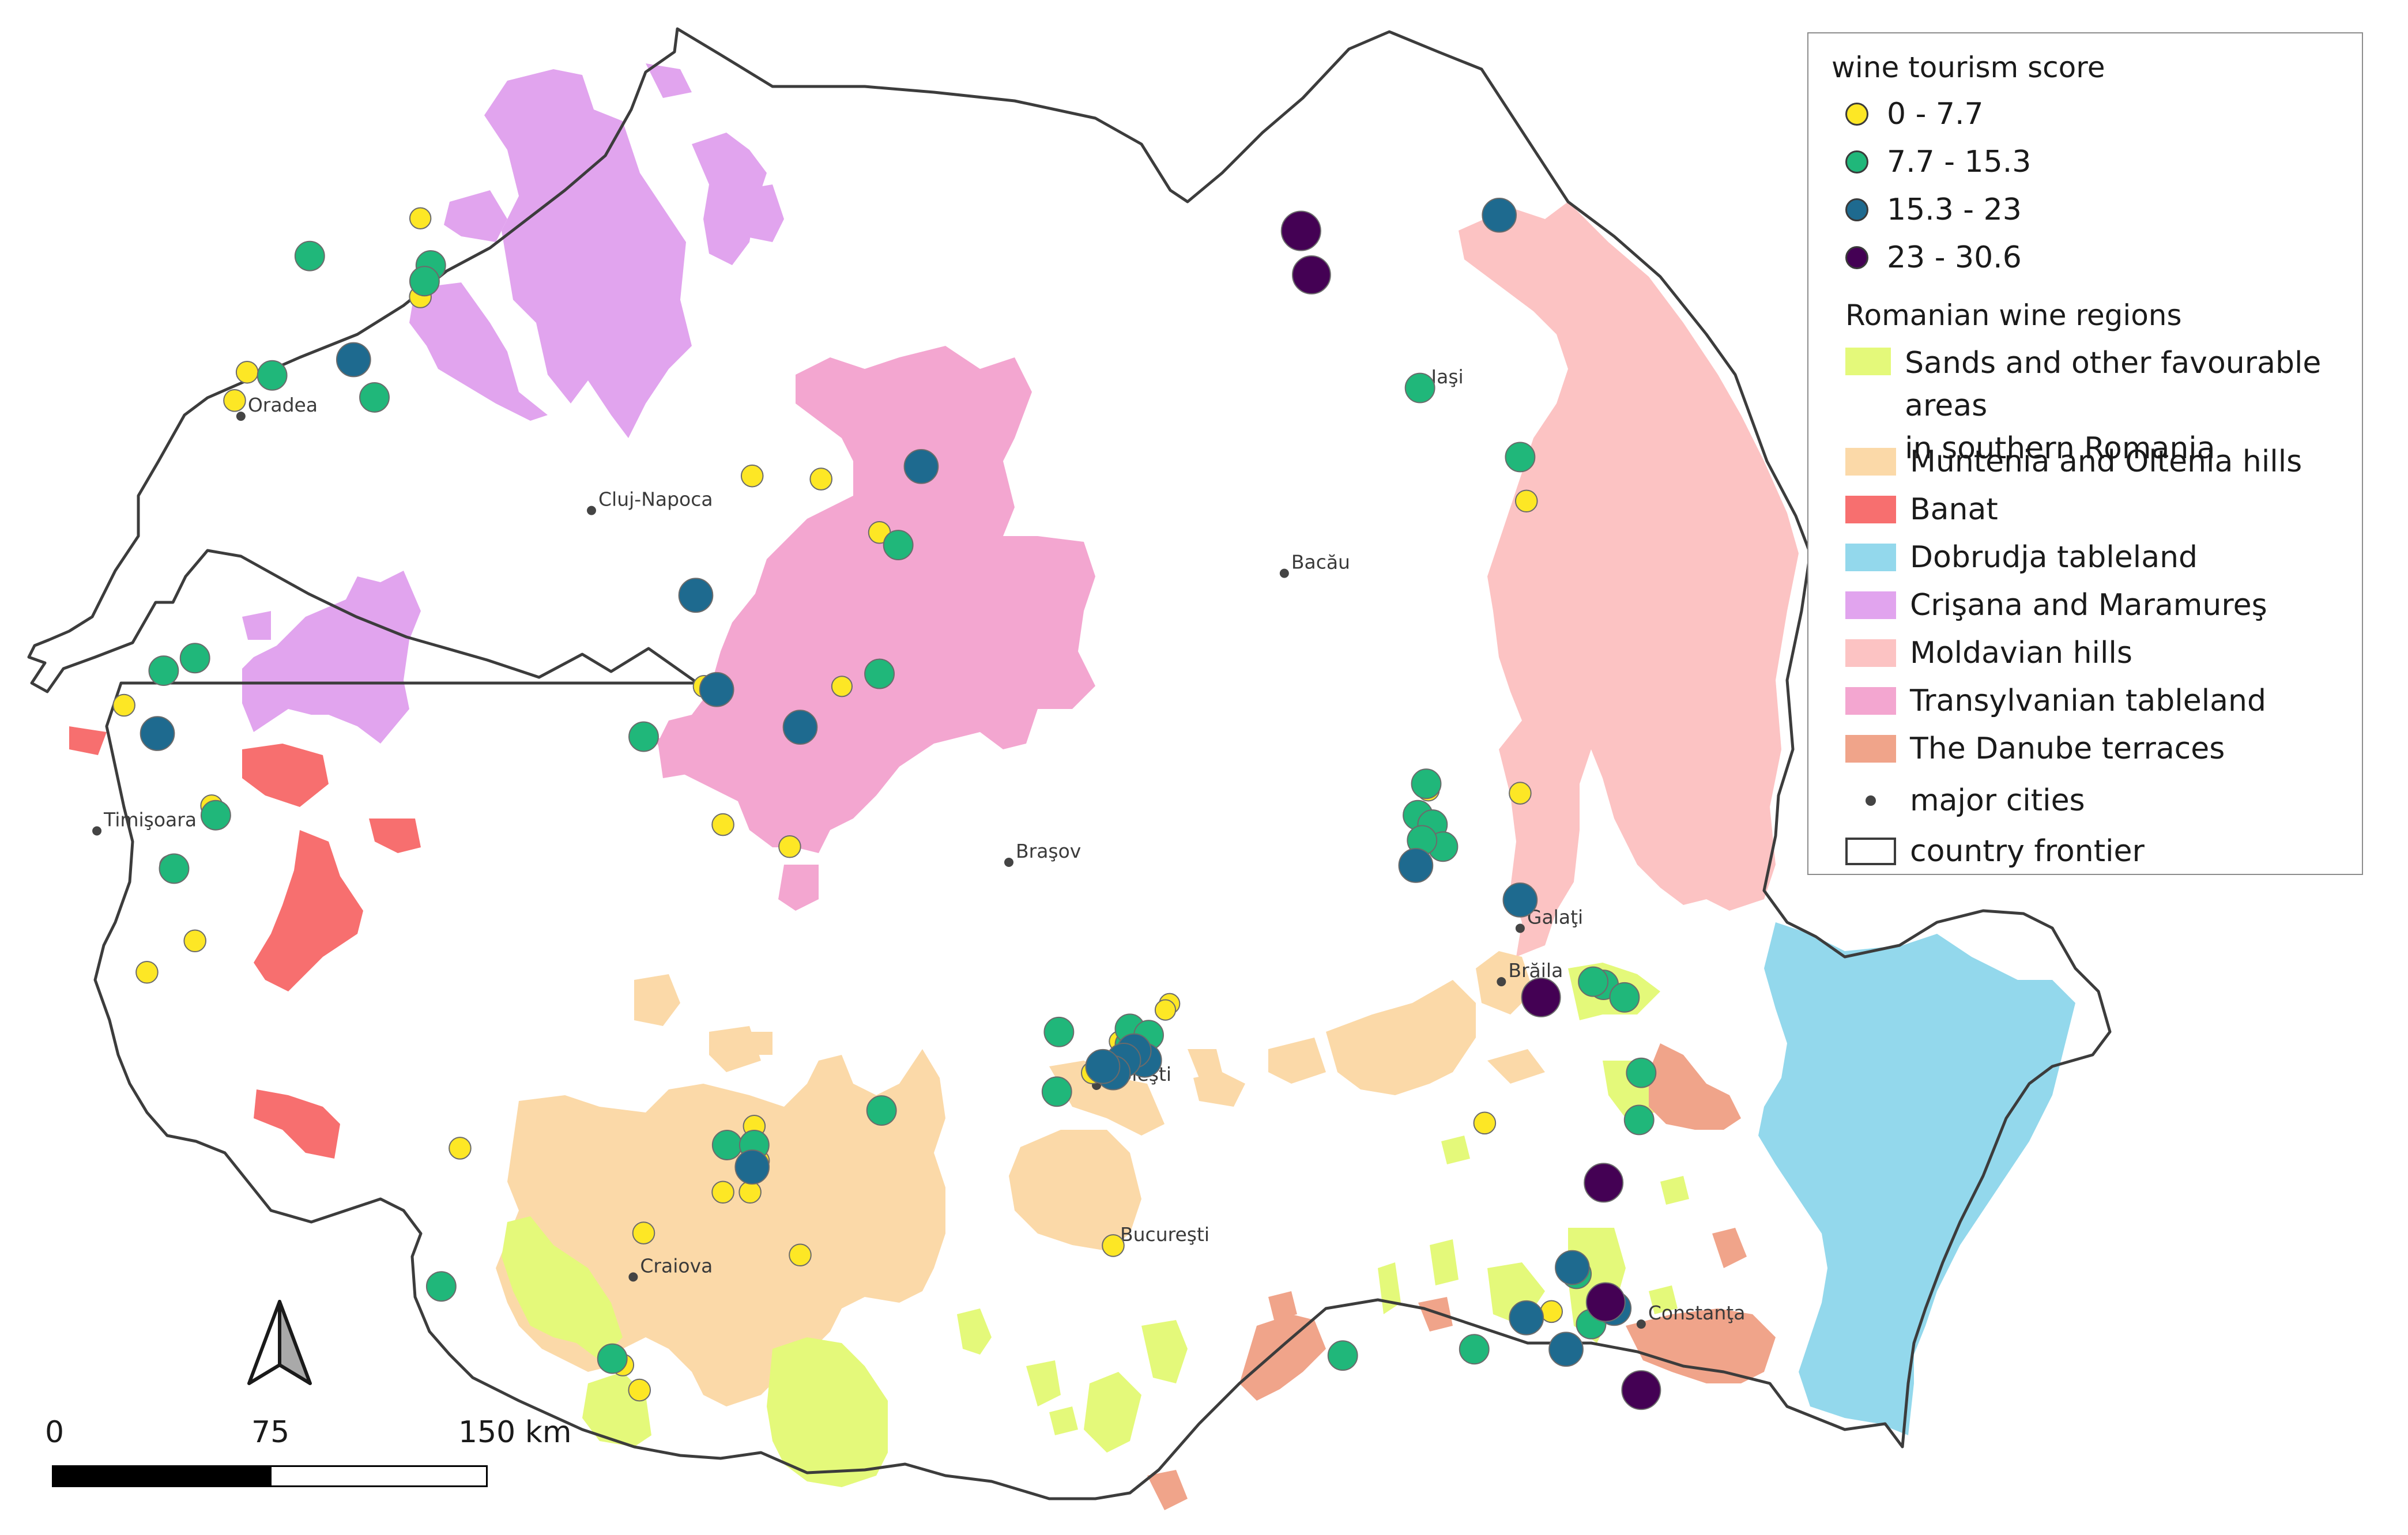 The height and width of the screenshot is (1535, 2408). Describe the element at coordinates (1938, 162) in the screenshot. I see `legend-score-item: 7.7 - 15.3` at that location.